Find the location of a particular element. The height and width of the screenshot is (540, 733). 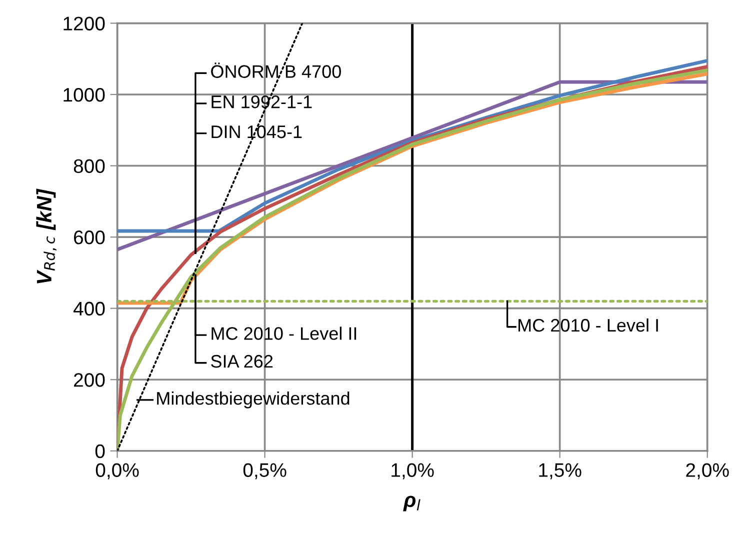

x-tick-label: 0,5% is located at coordinates (264, 471).